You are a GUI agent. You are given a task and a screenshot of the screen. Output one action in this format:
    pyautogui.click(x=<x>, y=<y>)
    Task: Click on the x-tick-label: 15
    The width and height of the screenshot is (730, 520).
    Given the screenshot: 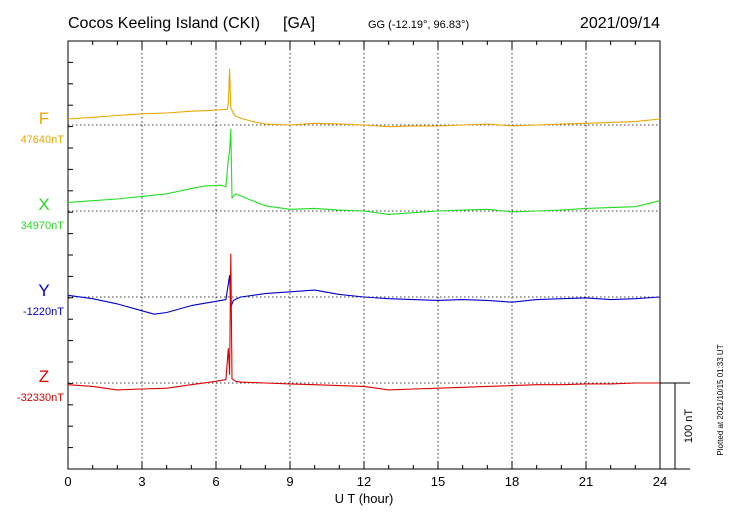 What is the action you would take?
    pyautogui.click(x=438, y=481)
    